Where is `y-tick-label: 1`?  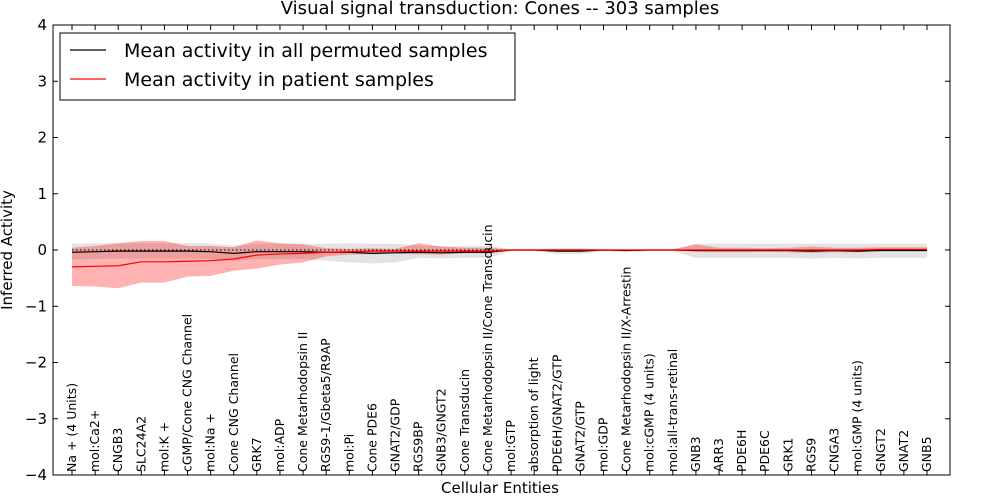
y-tick-label: 1 is located at coordinates (42, 194).